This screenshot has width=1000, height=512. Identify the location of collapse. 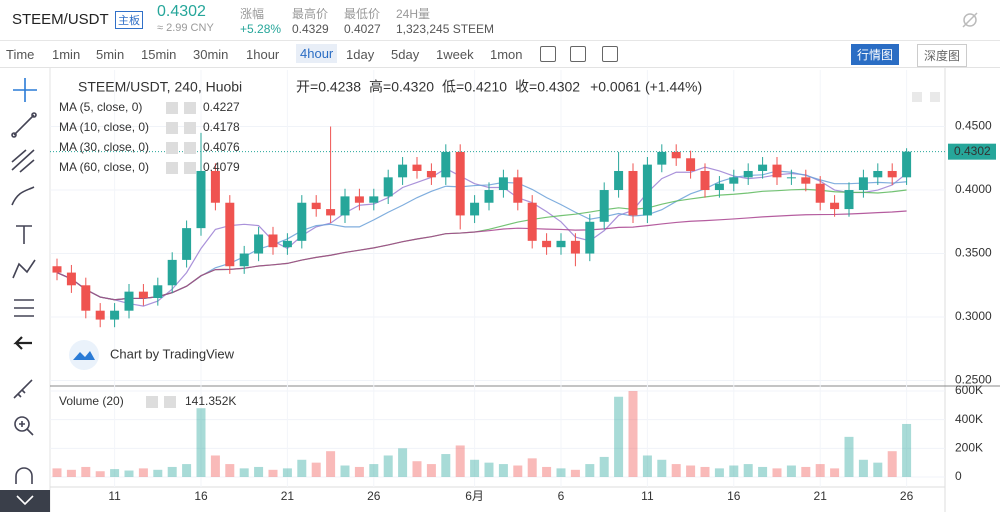
(25, 501).